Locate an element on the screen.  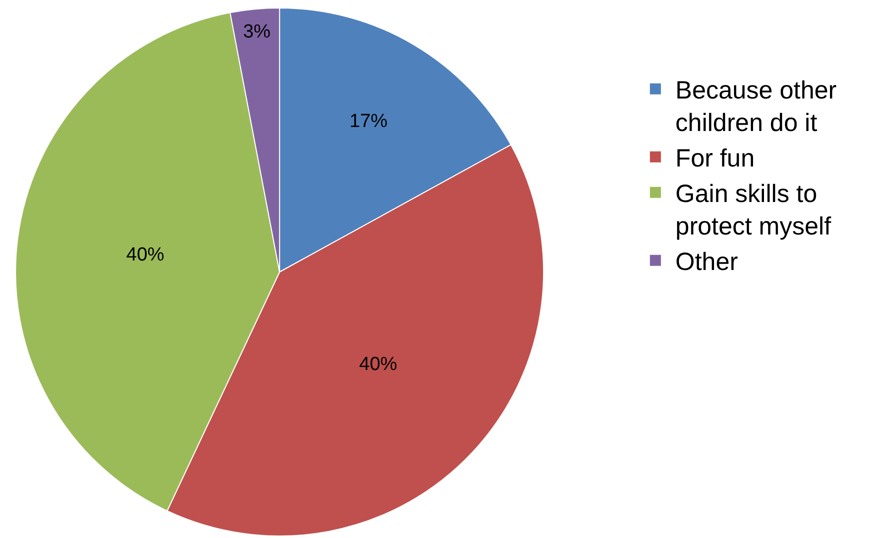
legend-label: Other is located at coordinates (706, 262).